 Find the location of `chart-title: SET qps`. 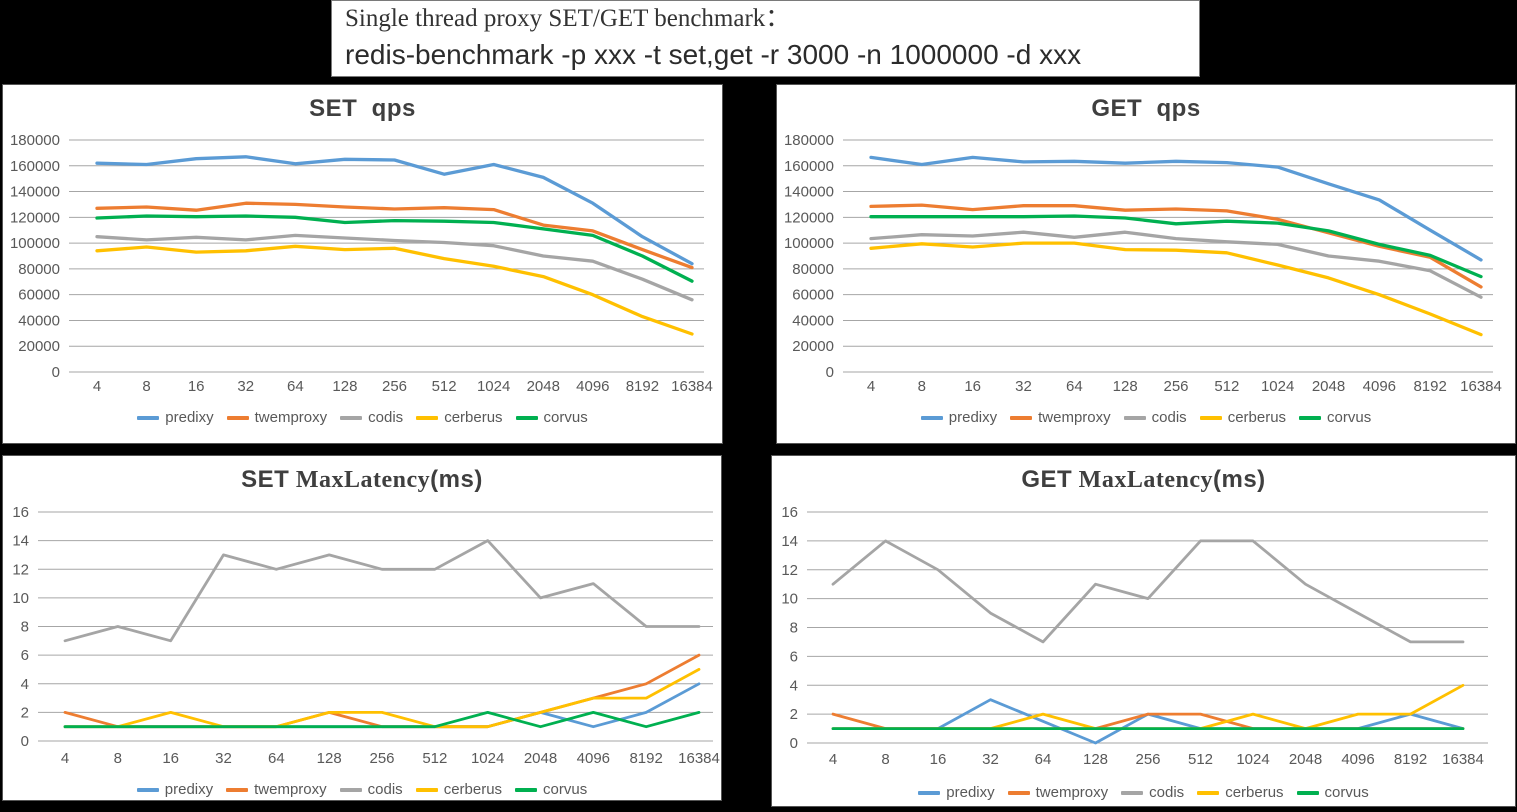

chart-title: SET qps is located at coordinates (362, 109).